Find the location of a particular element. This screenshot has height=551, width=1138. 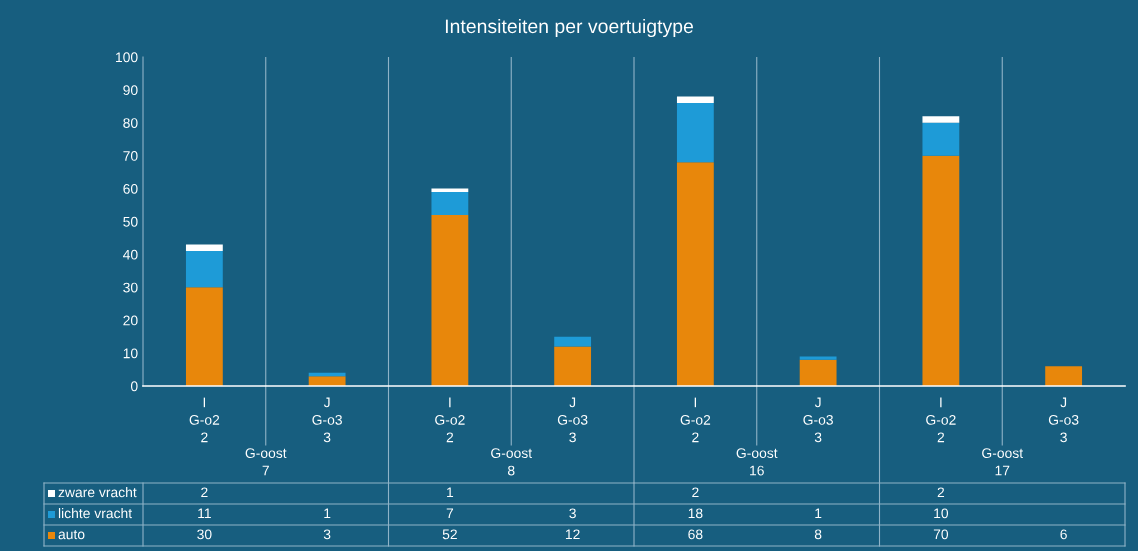

y-tick-label: 40 is located at coordinates (130, 254).